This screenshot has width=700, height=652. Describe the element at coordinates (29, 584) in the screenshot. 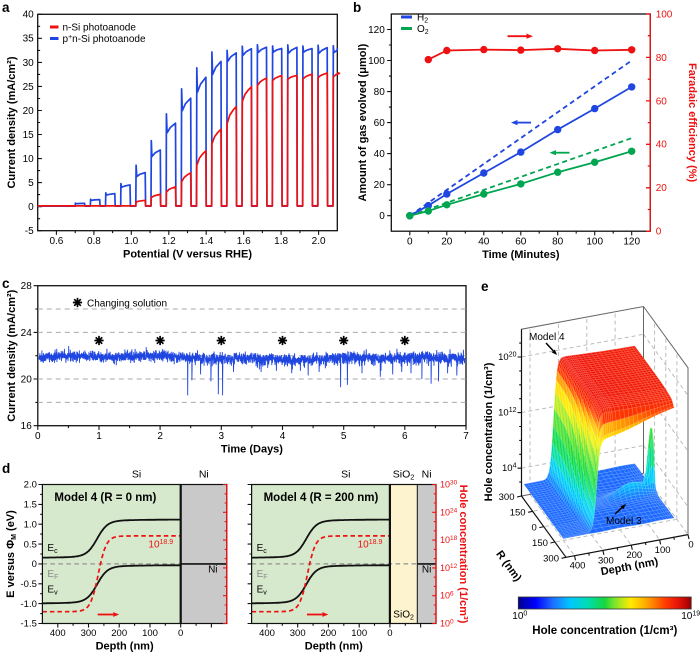

I see `svg-text: -0.5` at that location.